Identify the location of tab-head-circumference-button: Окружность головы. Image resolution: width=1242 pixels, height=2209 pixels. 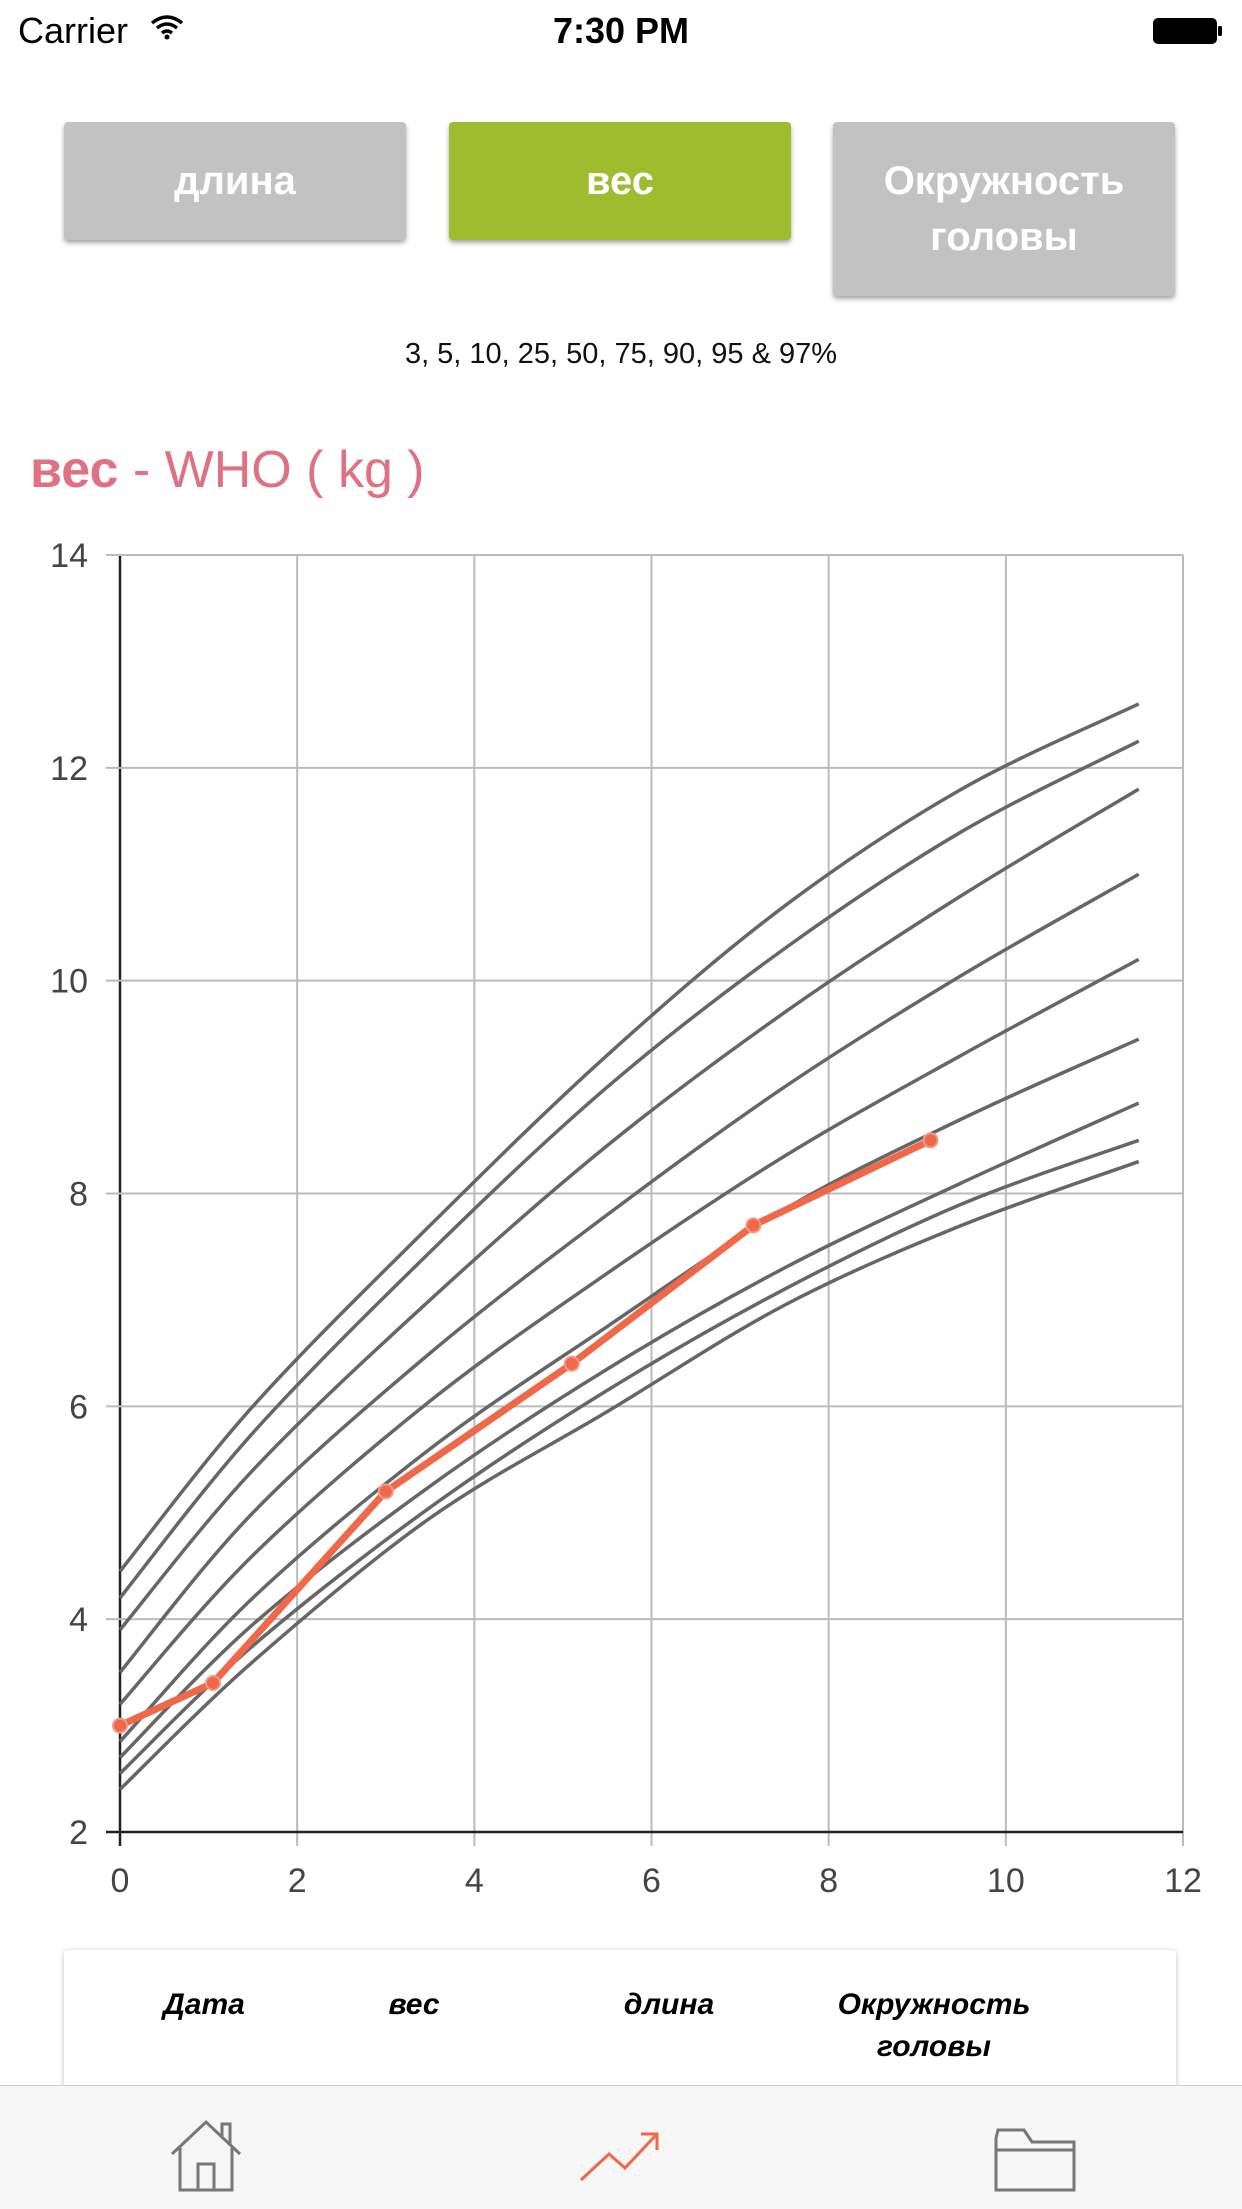
(1004, 209).